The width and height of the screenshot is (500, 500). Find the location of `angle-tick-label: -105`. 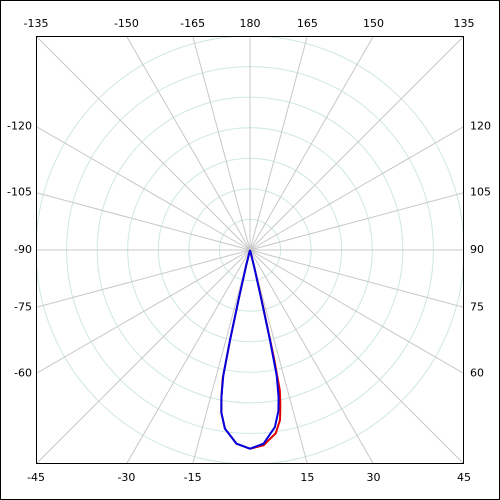

angle-tick-label: -105 is located at coordinates (19, 192).